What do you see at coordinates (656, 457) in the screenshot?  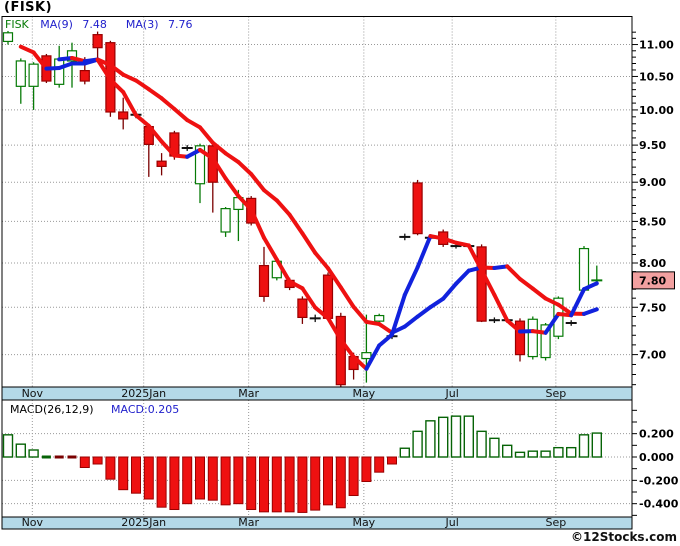 I see `macd-axis-label: 0.000` at bounding box center [656, 457].